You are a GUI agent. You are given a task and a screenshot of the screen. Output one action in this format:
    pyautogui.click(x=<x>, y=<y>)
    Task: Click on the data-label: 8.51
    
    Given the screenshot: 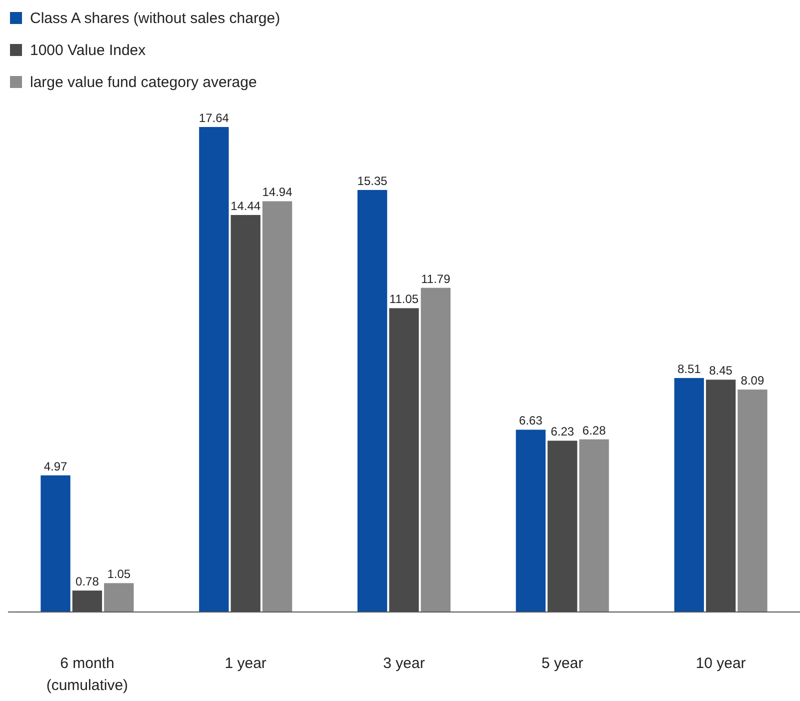 What is the action you would take?
    pyautogui.click(x=689, y=369)
    